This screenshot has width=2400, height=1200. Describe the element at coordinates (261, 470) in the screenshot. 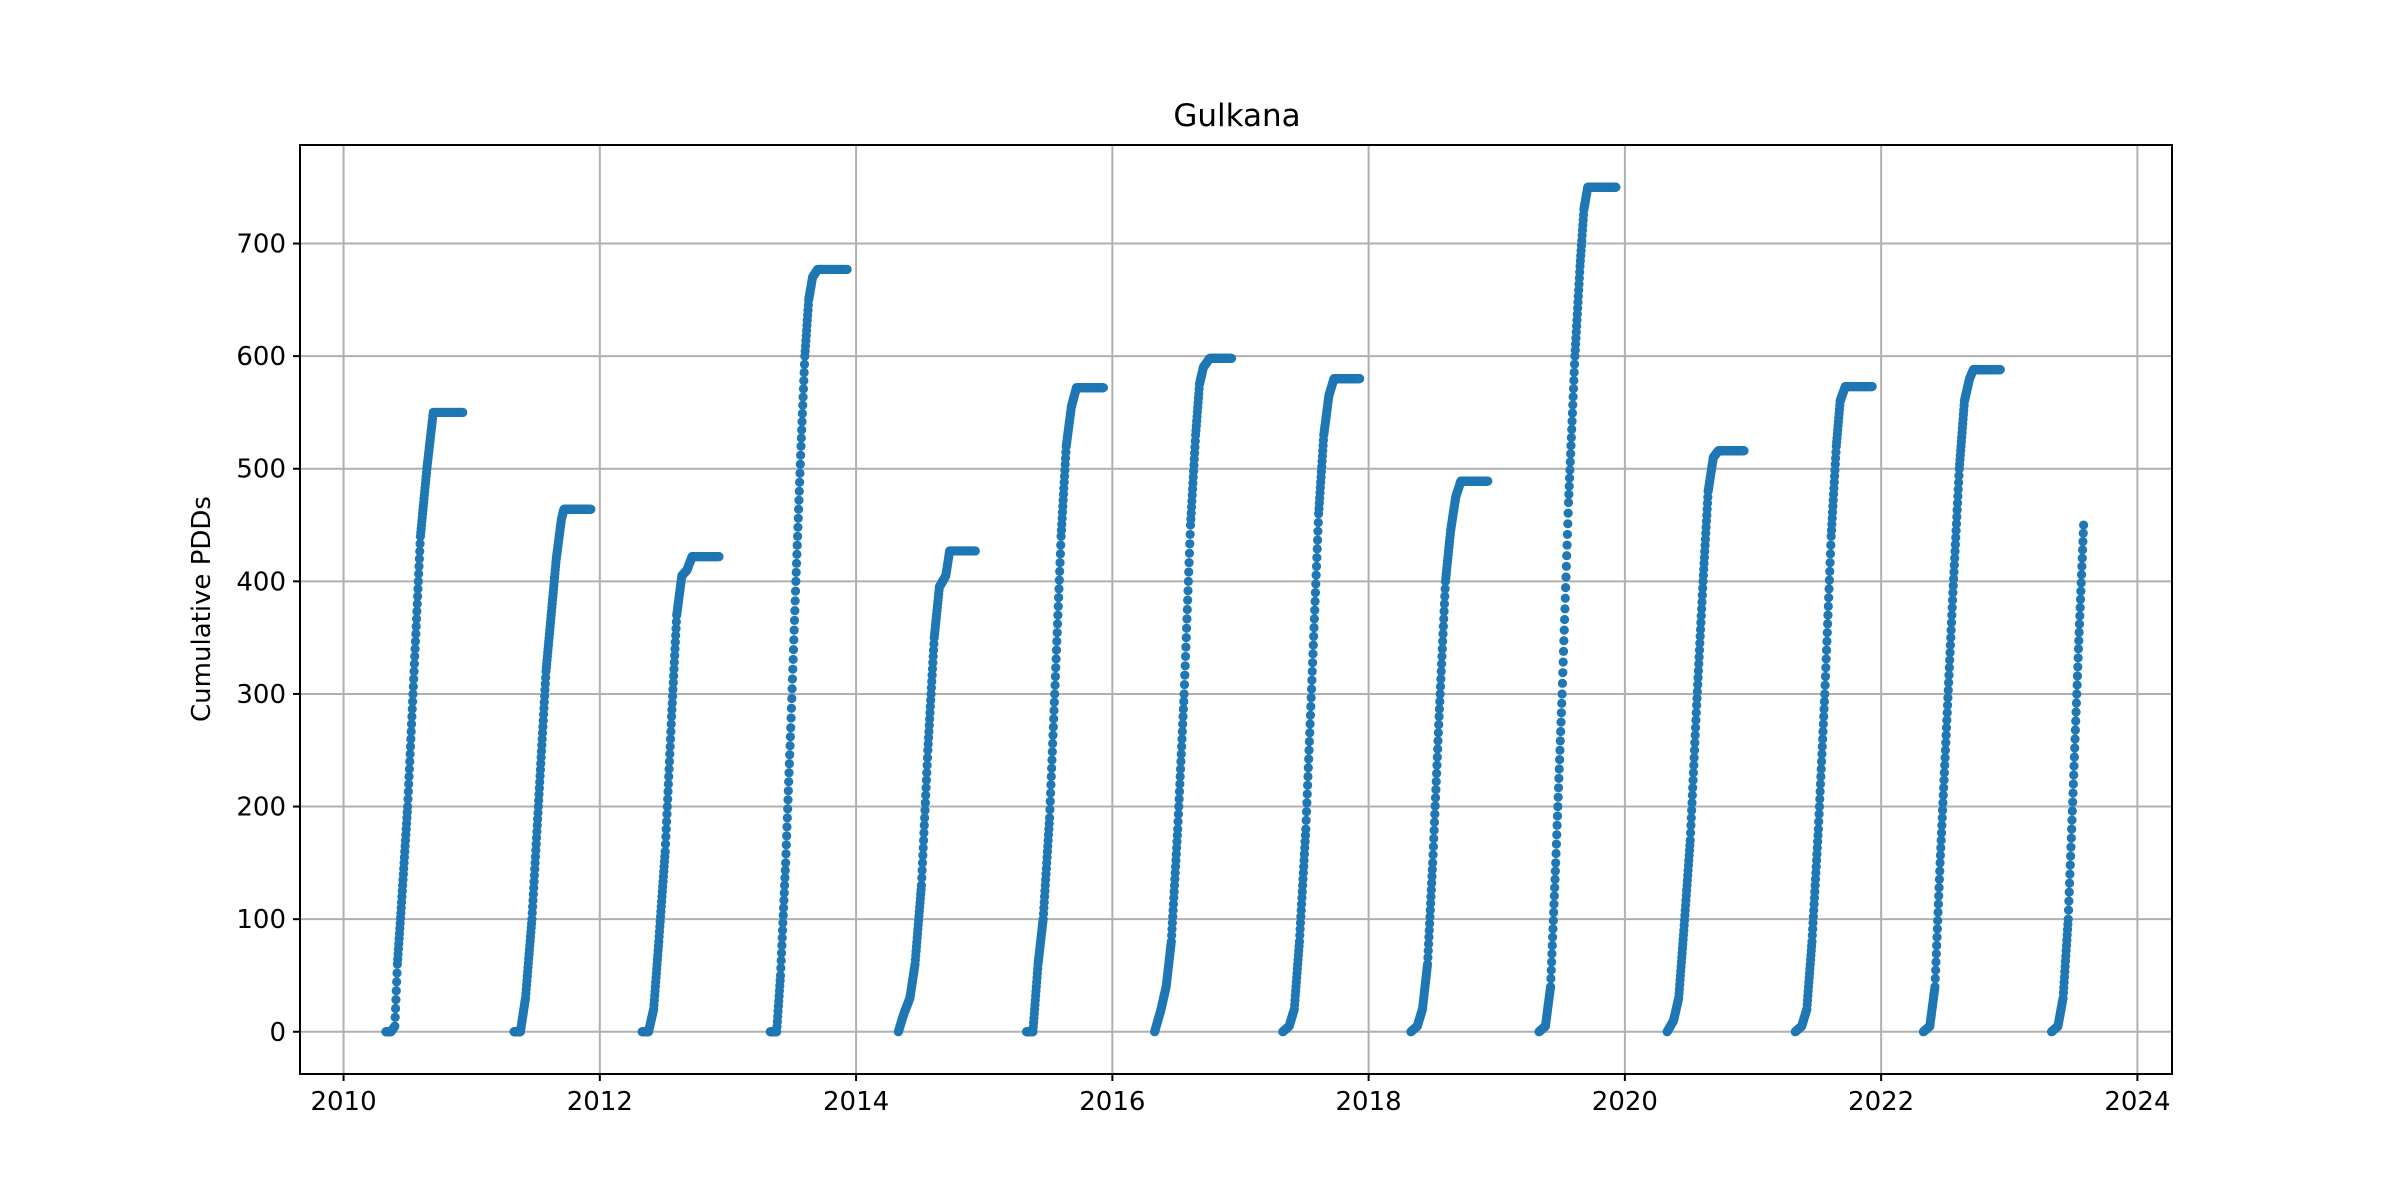

I see `y-tick-label: 500` at that location.